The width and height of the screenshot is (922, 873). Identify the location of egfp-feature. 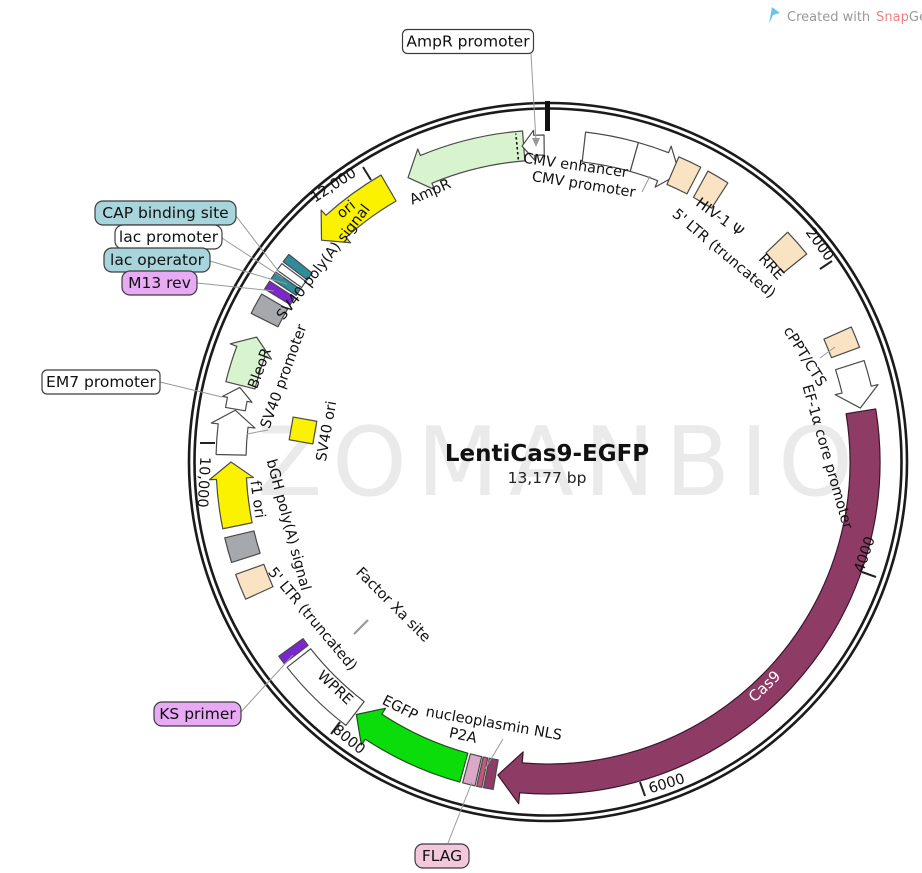
(412, 745).